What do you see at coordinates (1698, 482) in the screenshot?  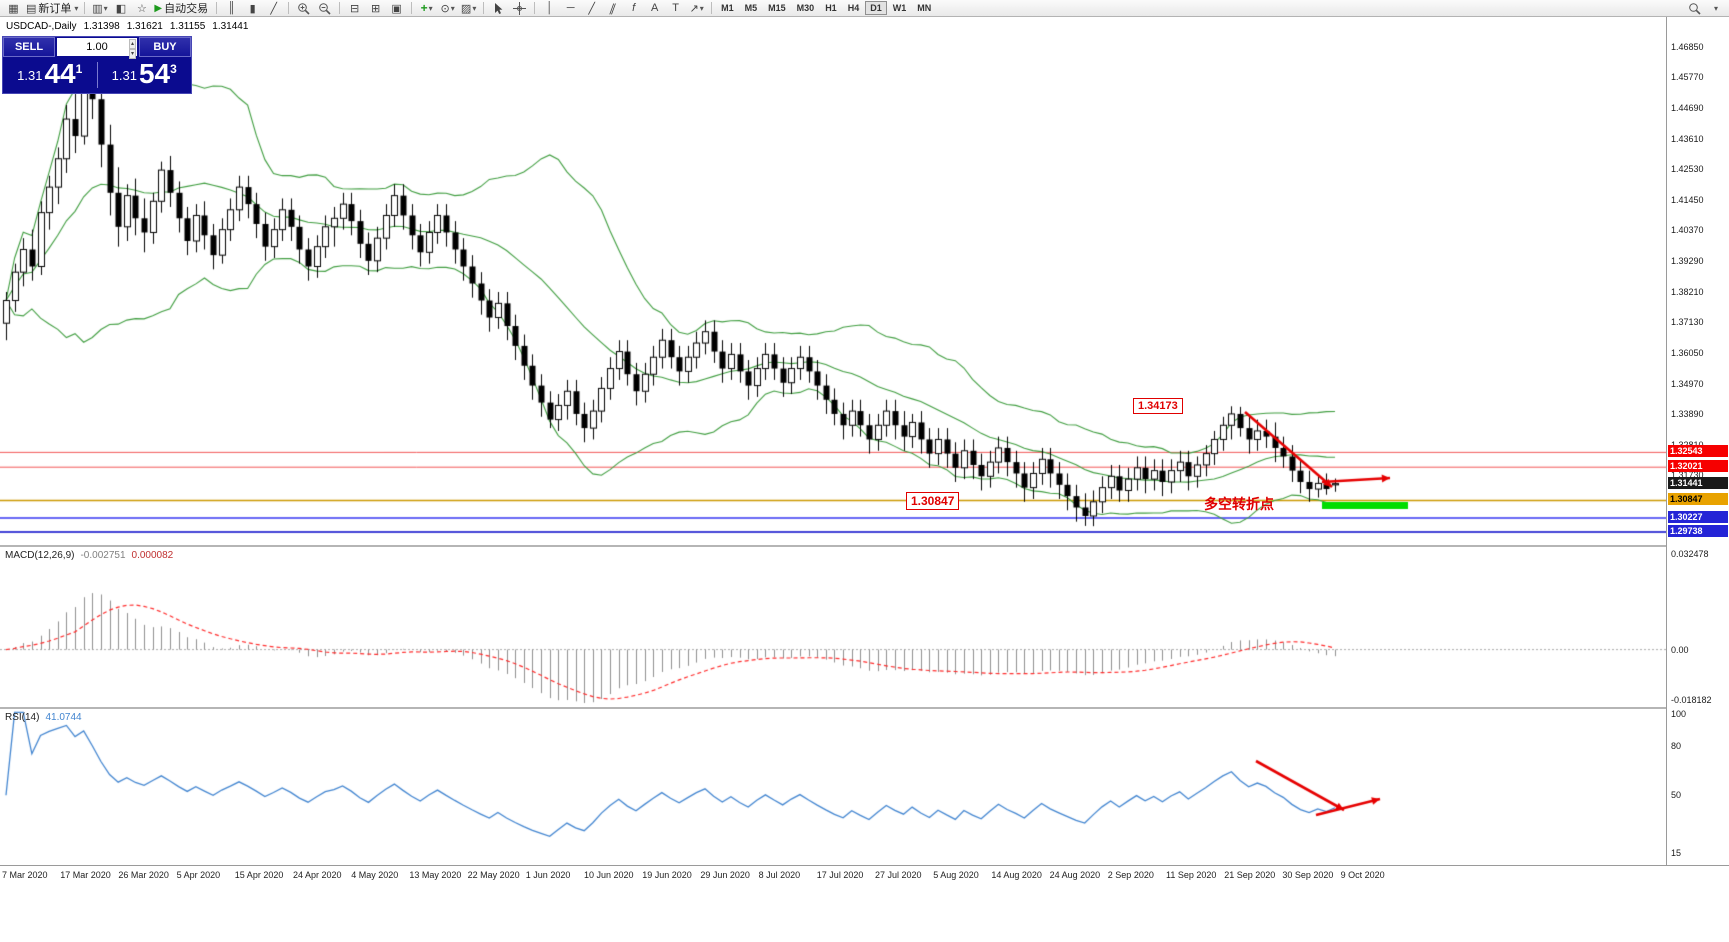 I see `price-badge: 1.31441` at bounding box center [1698, 482].